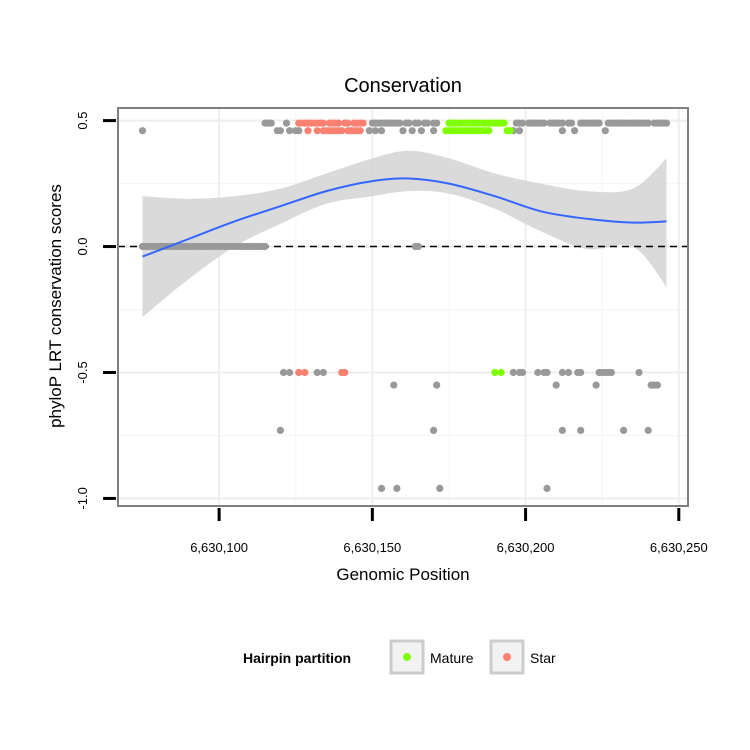  I want to click on legend-dot-mature, so click(407, 657).